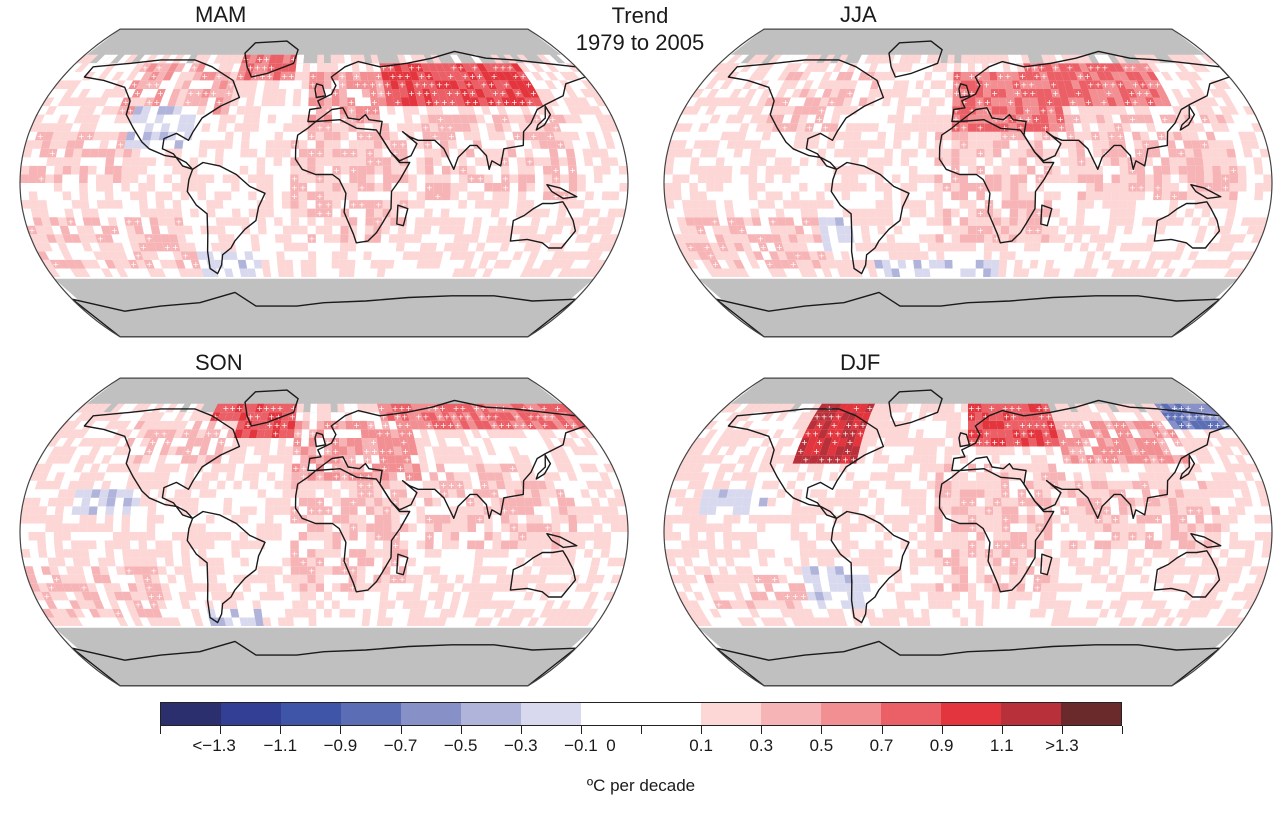 The width and height of the screenshot is (1280, 813). Describe the element at coordinates (640, 29) in the screenshot. I see `figure-title: Trend 1979 to 2005` at that location.